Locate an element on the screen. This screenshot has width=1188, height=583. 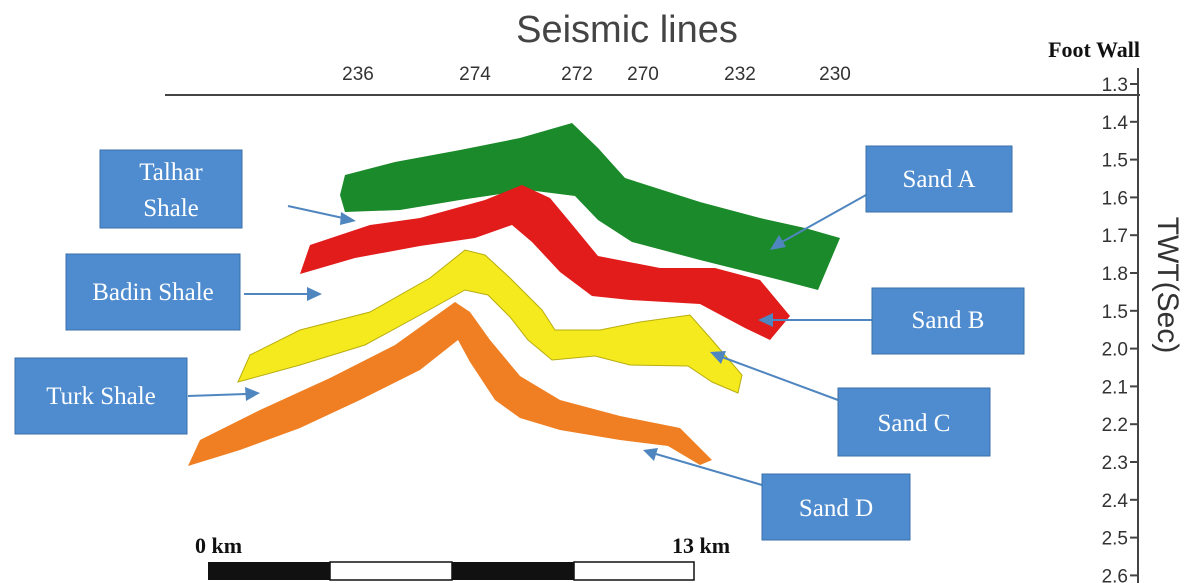
label-sand-c-text: Sand C is located at coordinates (914, 423).